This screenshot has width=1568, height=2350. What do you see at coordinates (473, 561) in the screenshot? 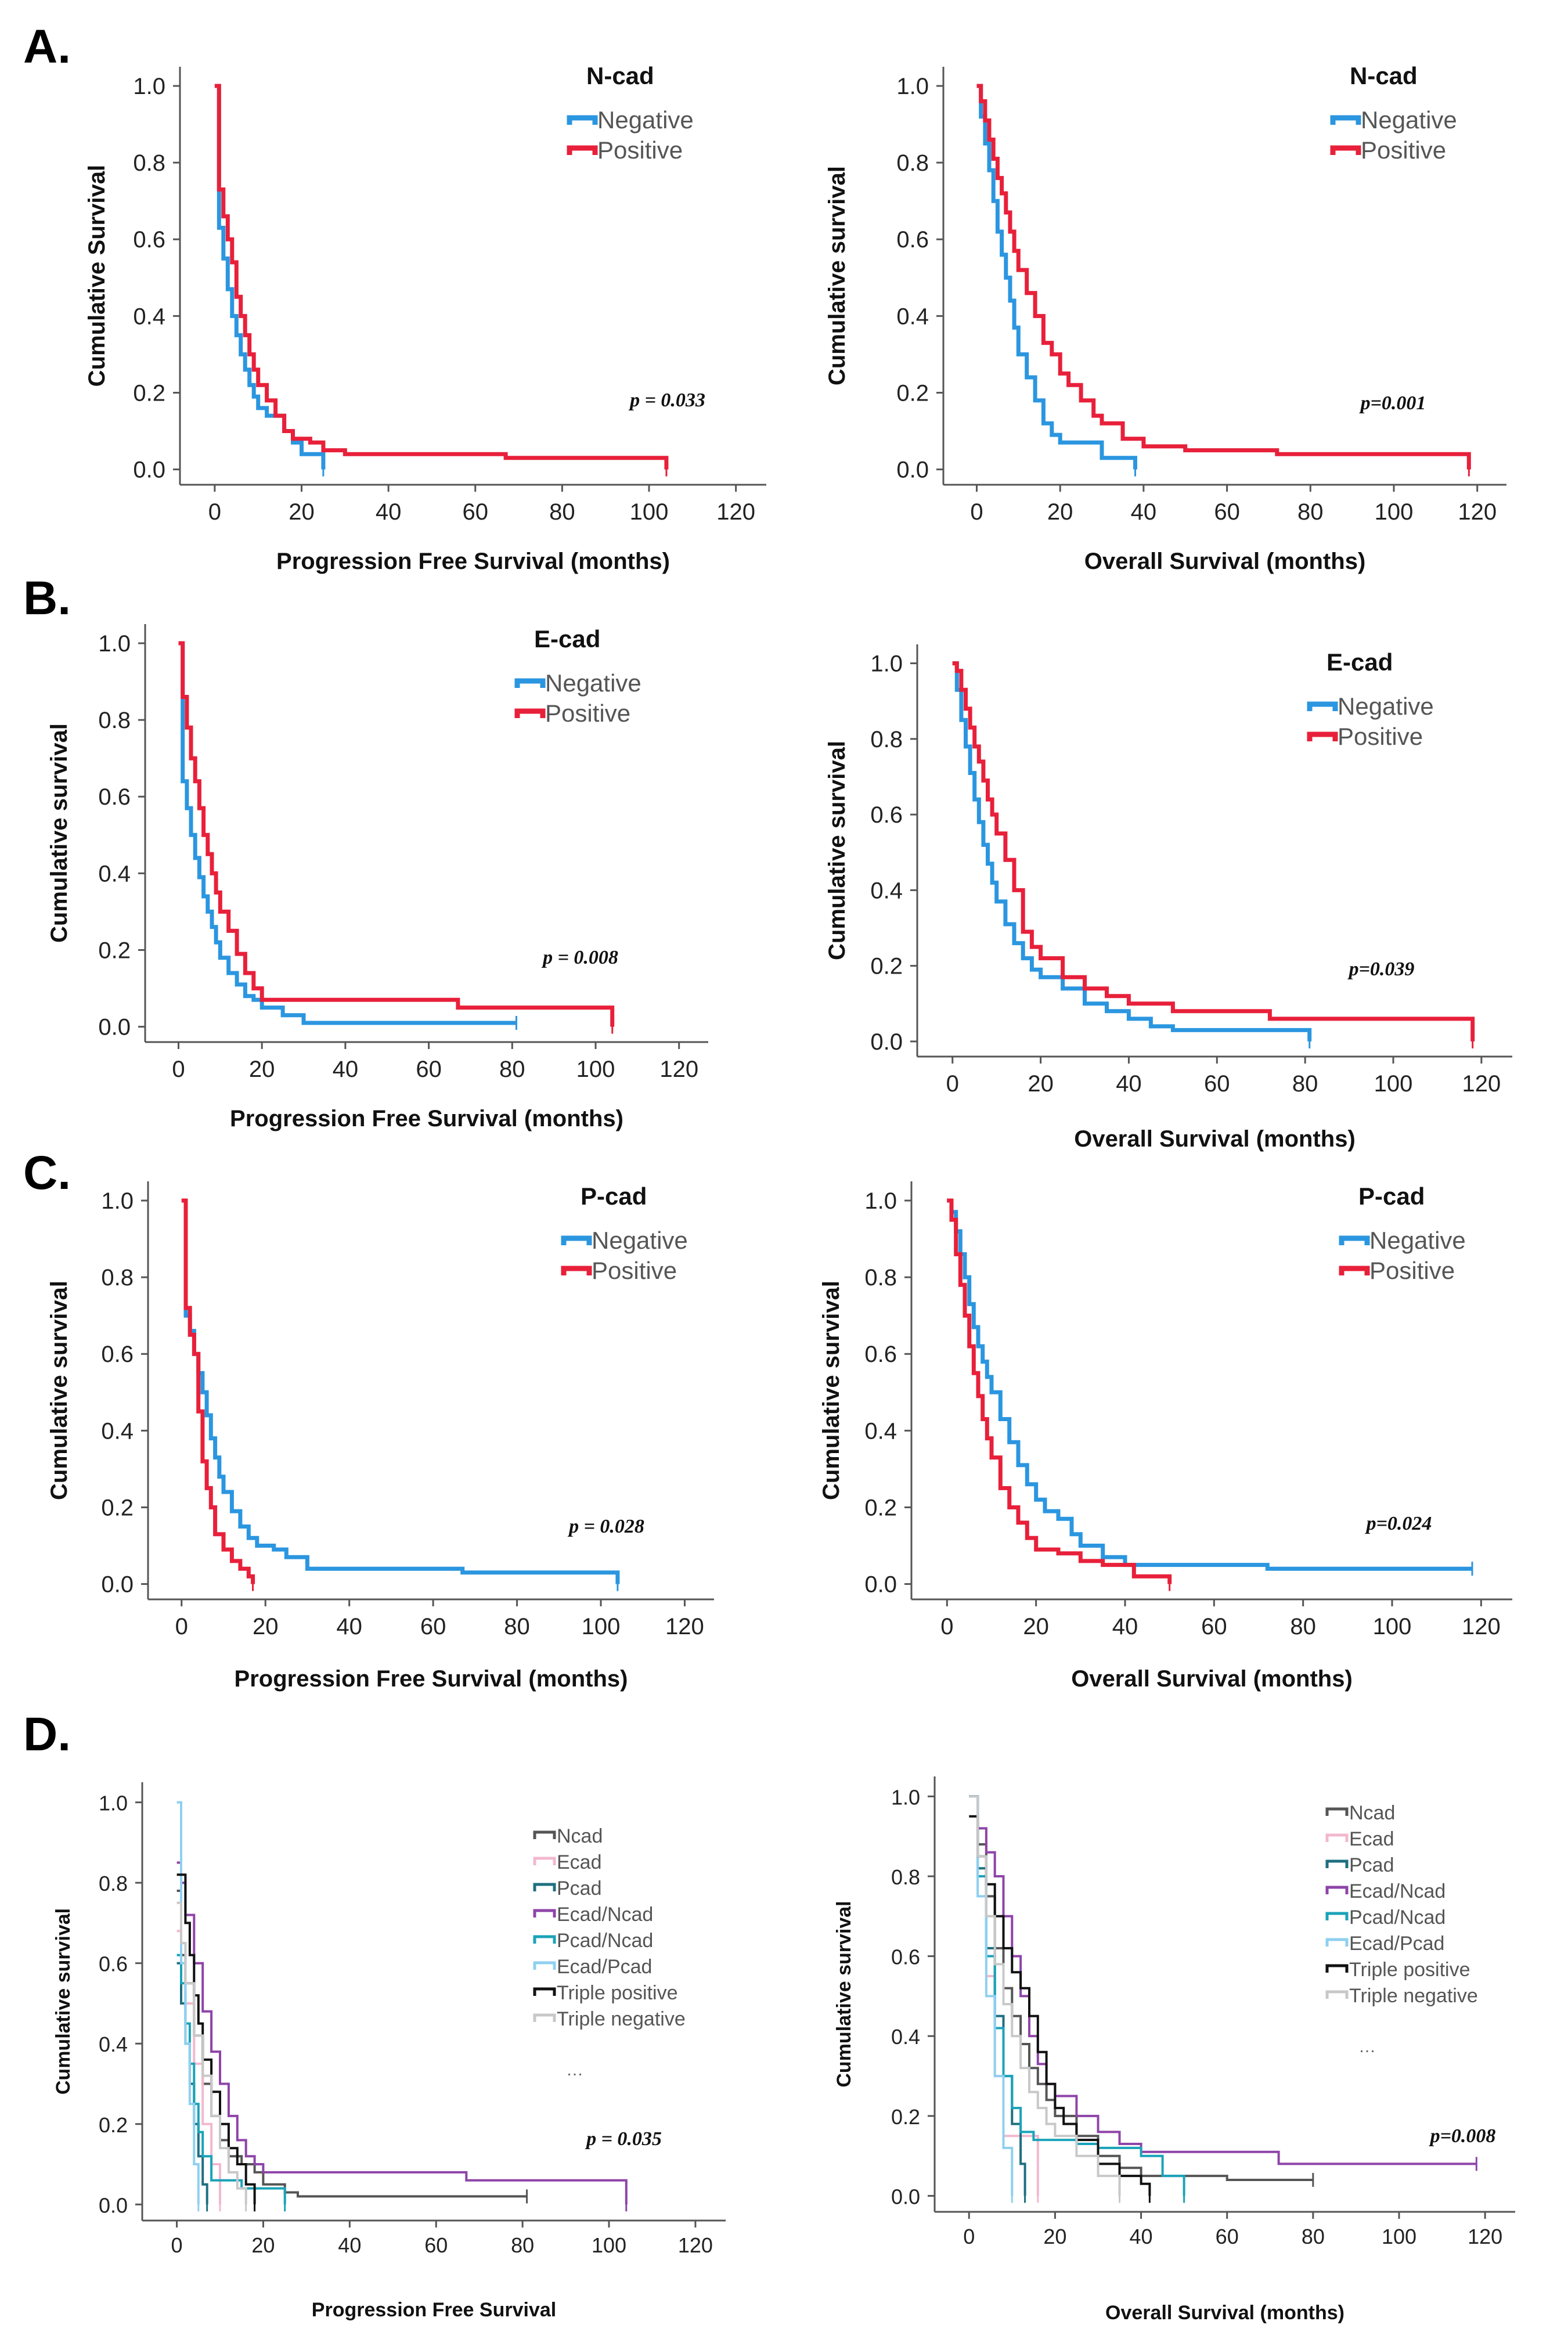
I see `x-axis-title: Progression Free Survival (months)` at bounding box center [473, 561].